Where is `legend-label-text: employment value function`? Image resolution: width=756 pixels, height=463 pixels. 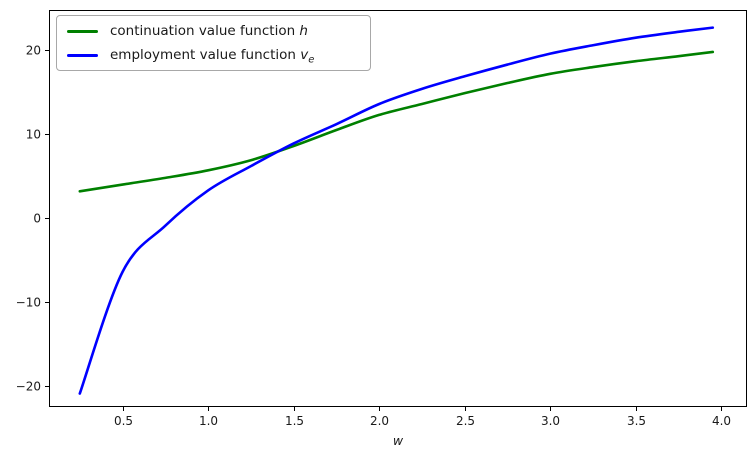
legend-label-text: employment value function is located at coordinates (205, 55).